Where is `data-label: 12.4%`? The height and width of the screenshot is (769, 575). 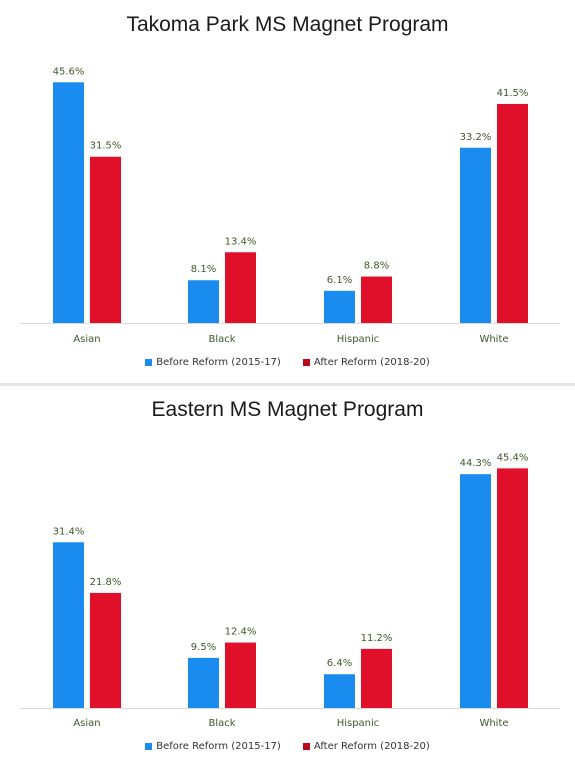 data-label: 12.4% is located at coordinates (241, 632).